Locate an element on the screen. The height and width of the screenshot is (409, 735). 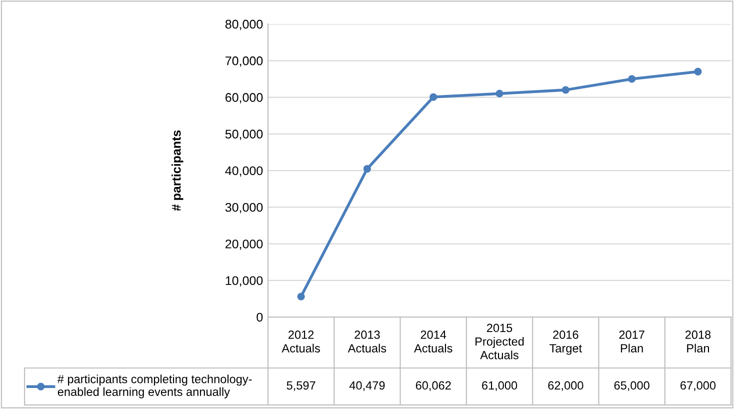
x-tick-label: 2013 Actuals is located at coordinates (367, 341).